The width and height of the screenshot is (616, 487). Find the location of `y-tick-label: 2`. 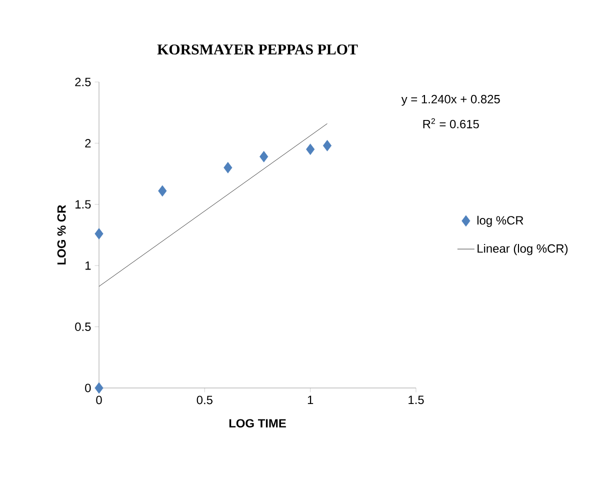

y-tick-label: 2 is located at coordinates (88, 143).